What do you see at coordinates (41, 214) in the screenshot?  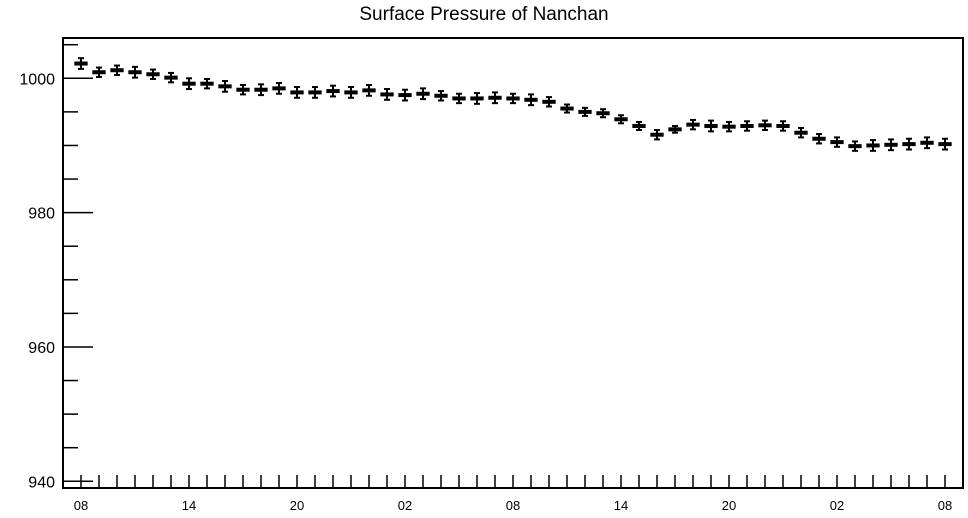 I see `y-tick-label: 980` at bounding box center [41, 214].